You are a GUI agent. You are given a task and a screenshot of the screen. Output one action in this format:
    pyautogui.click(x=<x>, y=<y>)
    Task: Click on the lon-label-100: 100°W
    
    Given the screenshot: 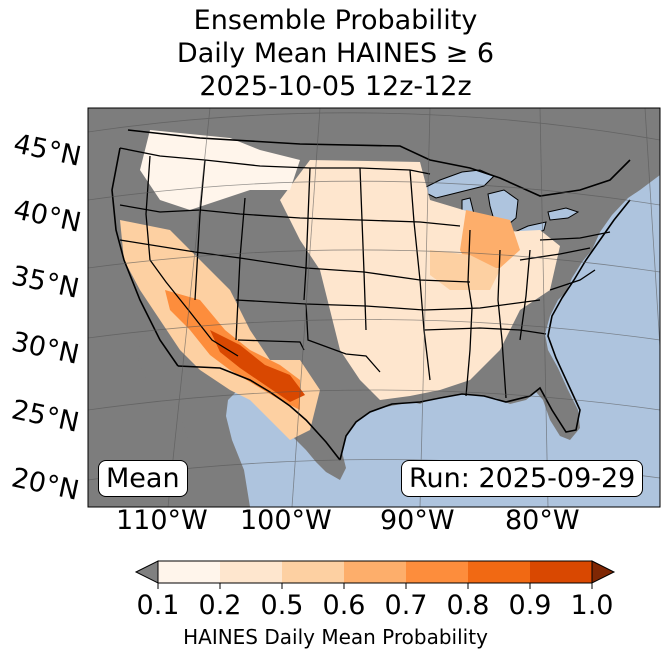 What is the action you would take?
    pyautogui.click(x=286, y=520)
    